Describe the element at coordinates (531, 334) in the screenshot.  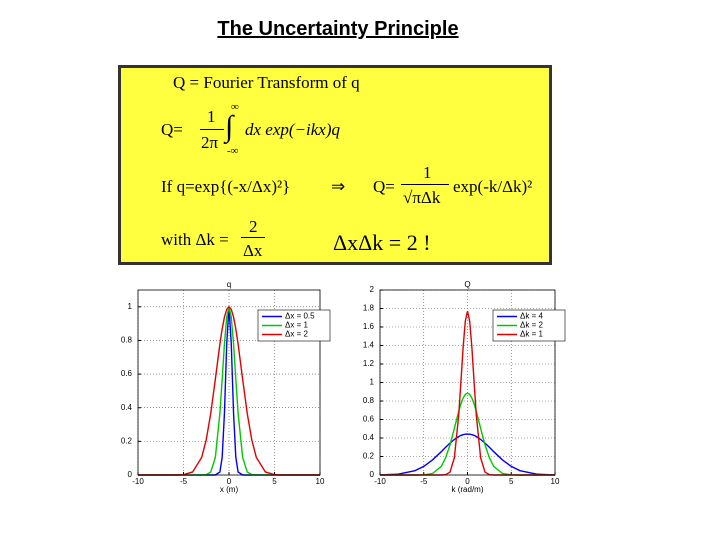
I see `legend-label: Δk = 1` at that location.